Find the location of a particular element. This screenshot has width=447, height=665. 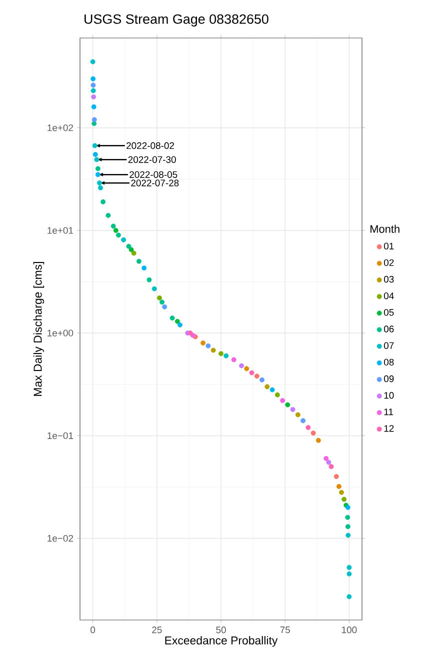

x-tick-label: 100 is located at coordinates (349, 630).